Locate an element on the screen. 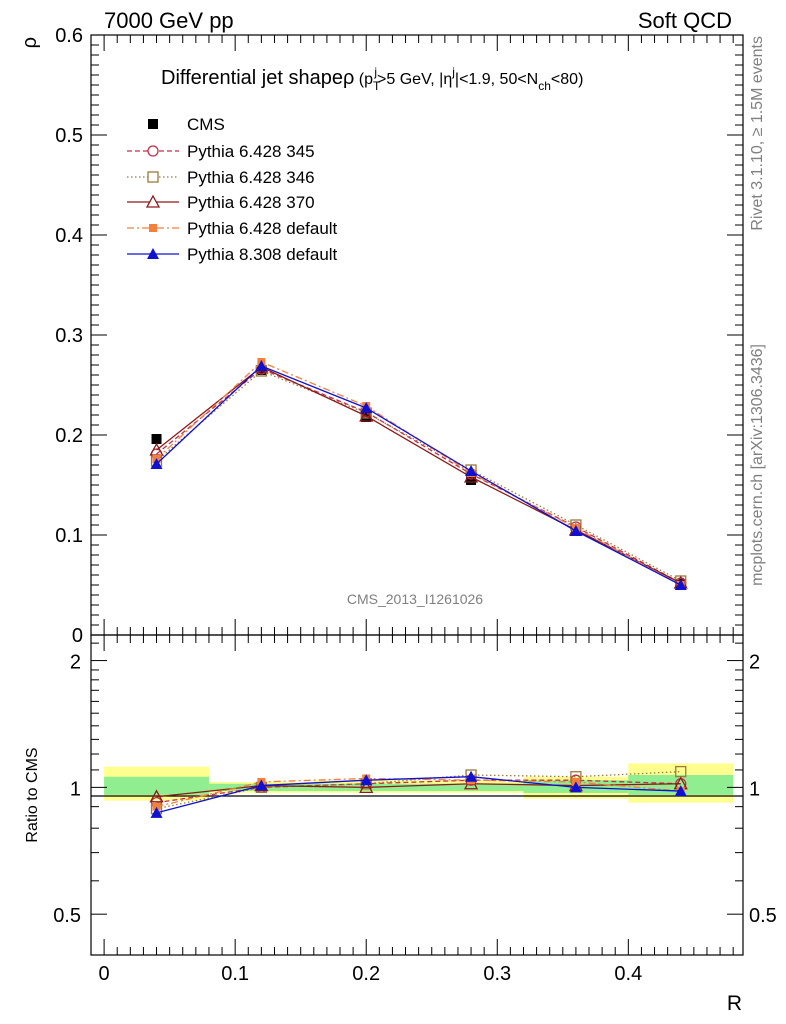 This screenshot has width=786, height=1024. series-line-p8 is located at coordinates (419, 475).